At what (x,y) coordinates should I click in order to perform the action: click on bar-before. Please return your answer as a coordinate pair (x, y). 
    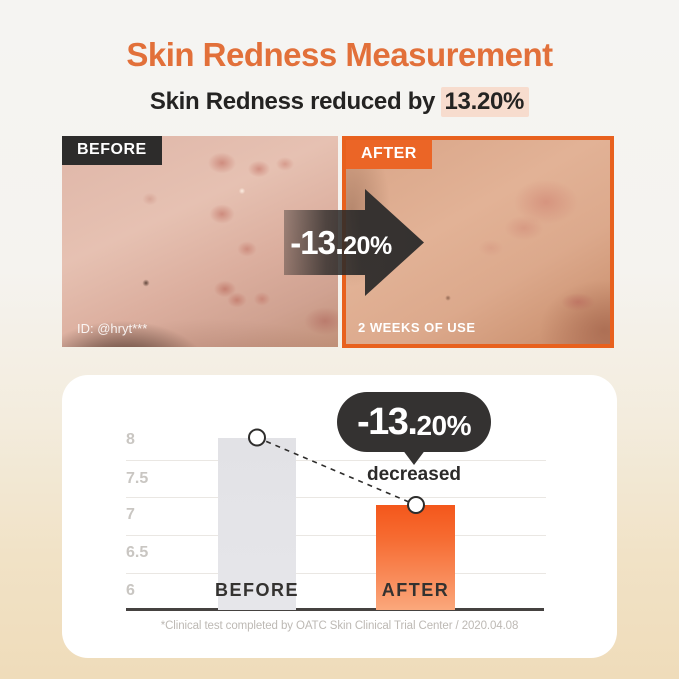
    Looking at the image, I should click on (257, 523).